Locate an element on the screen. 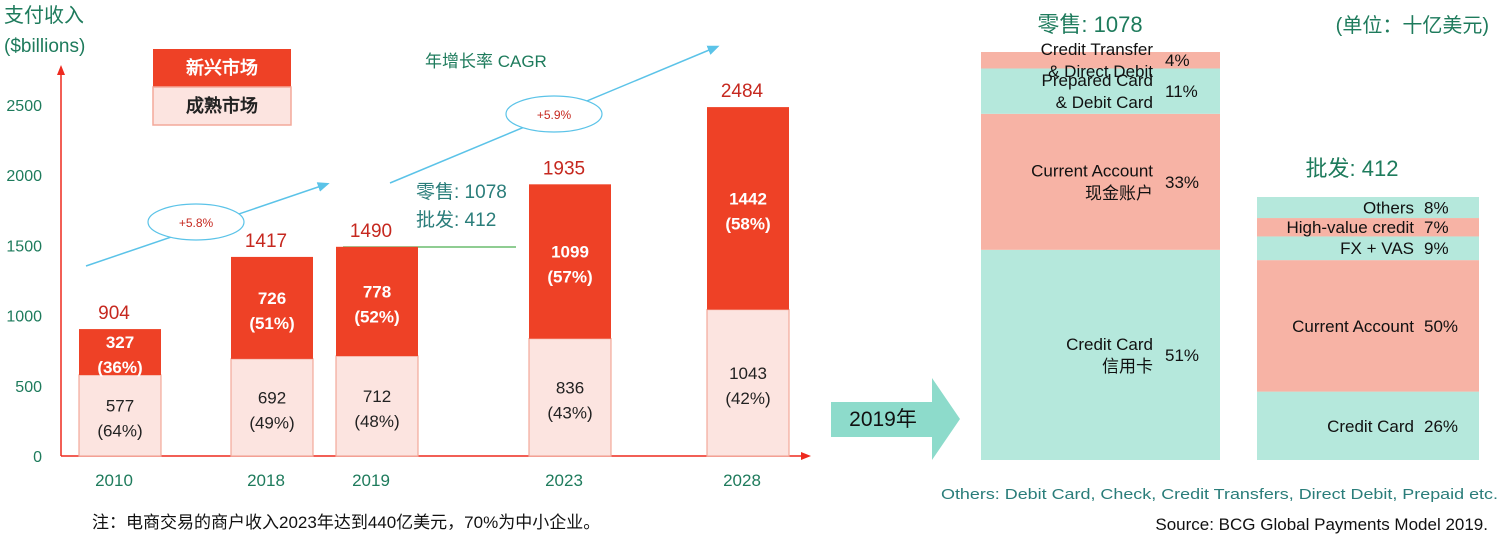  cagr-title: 年增长率 CAGR is located at coordinates (486, 61).